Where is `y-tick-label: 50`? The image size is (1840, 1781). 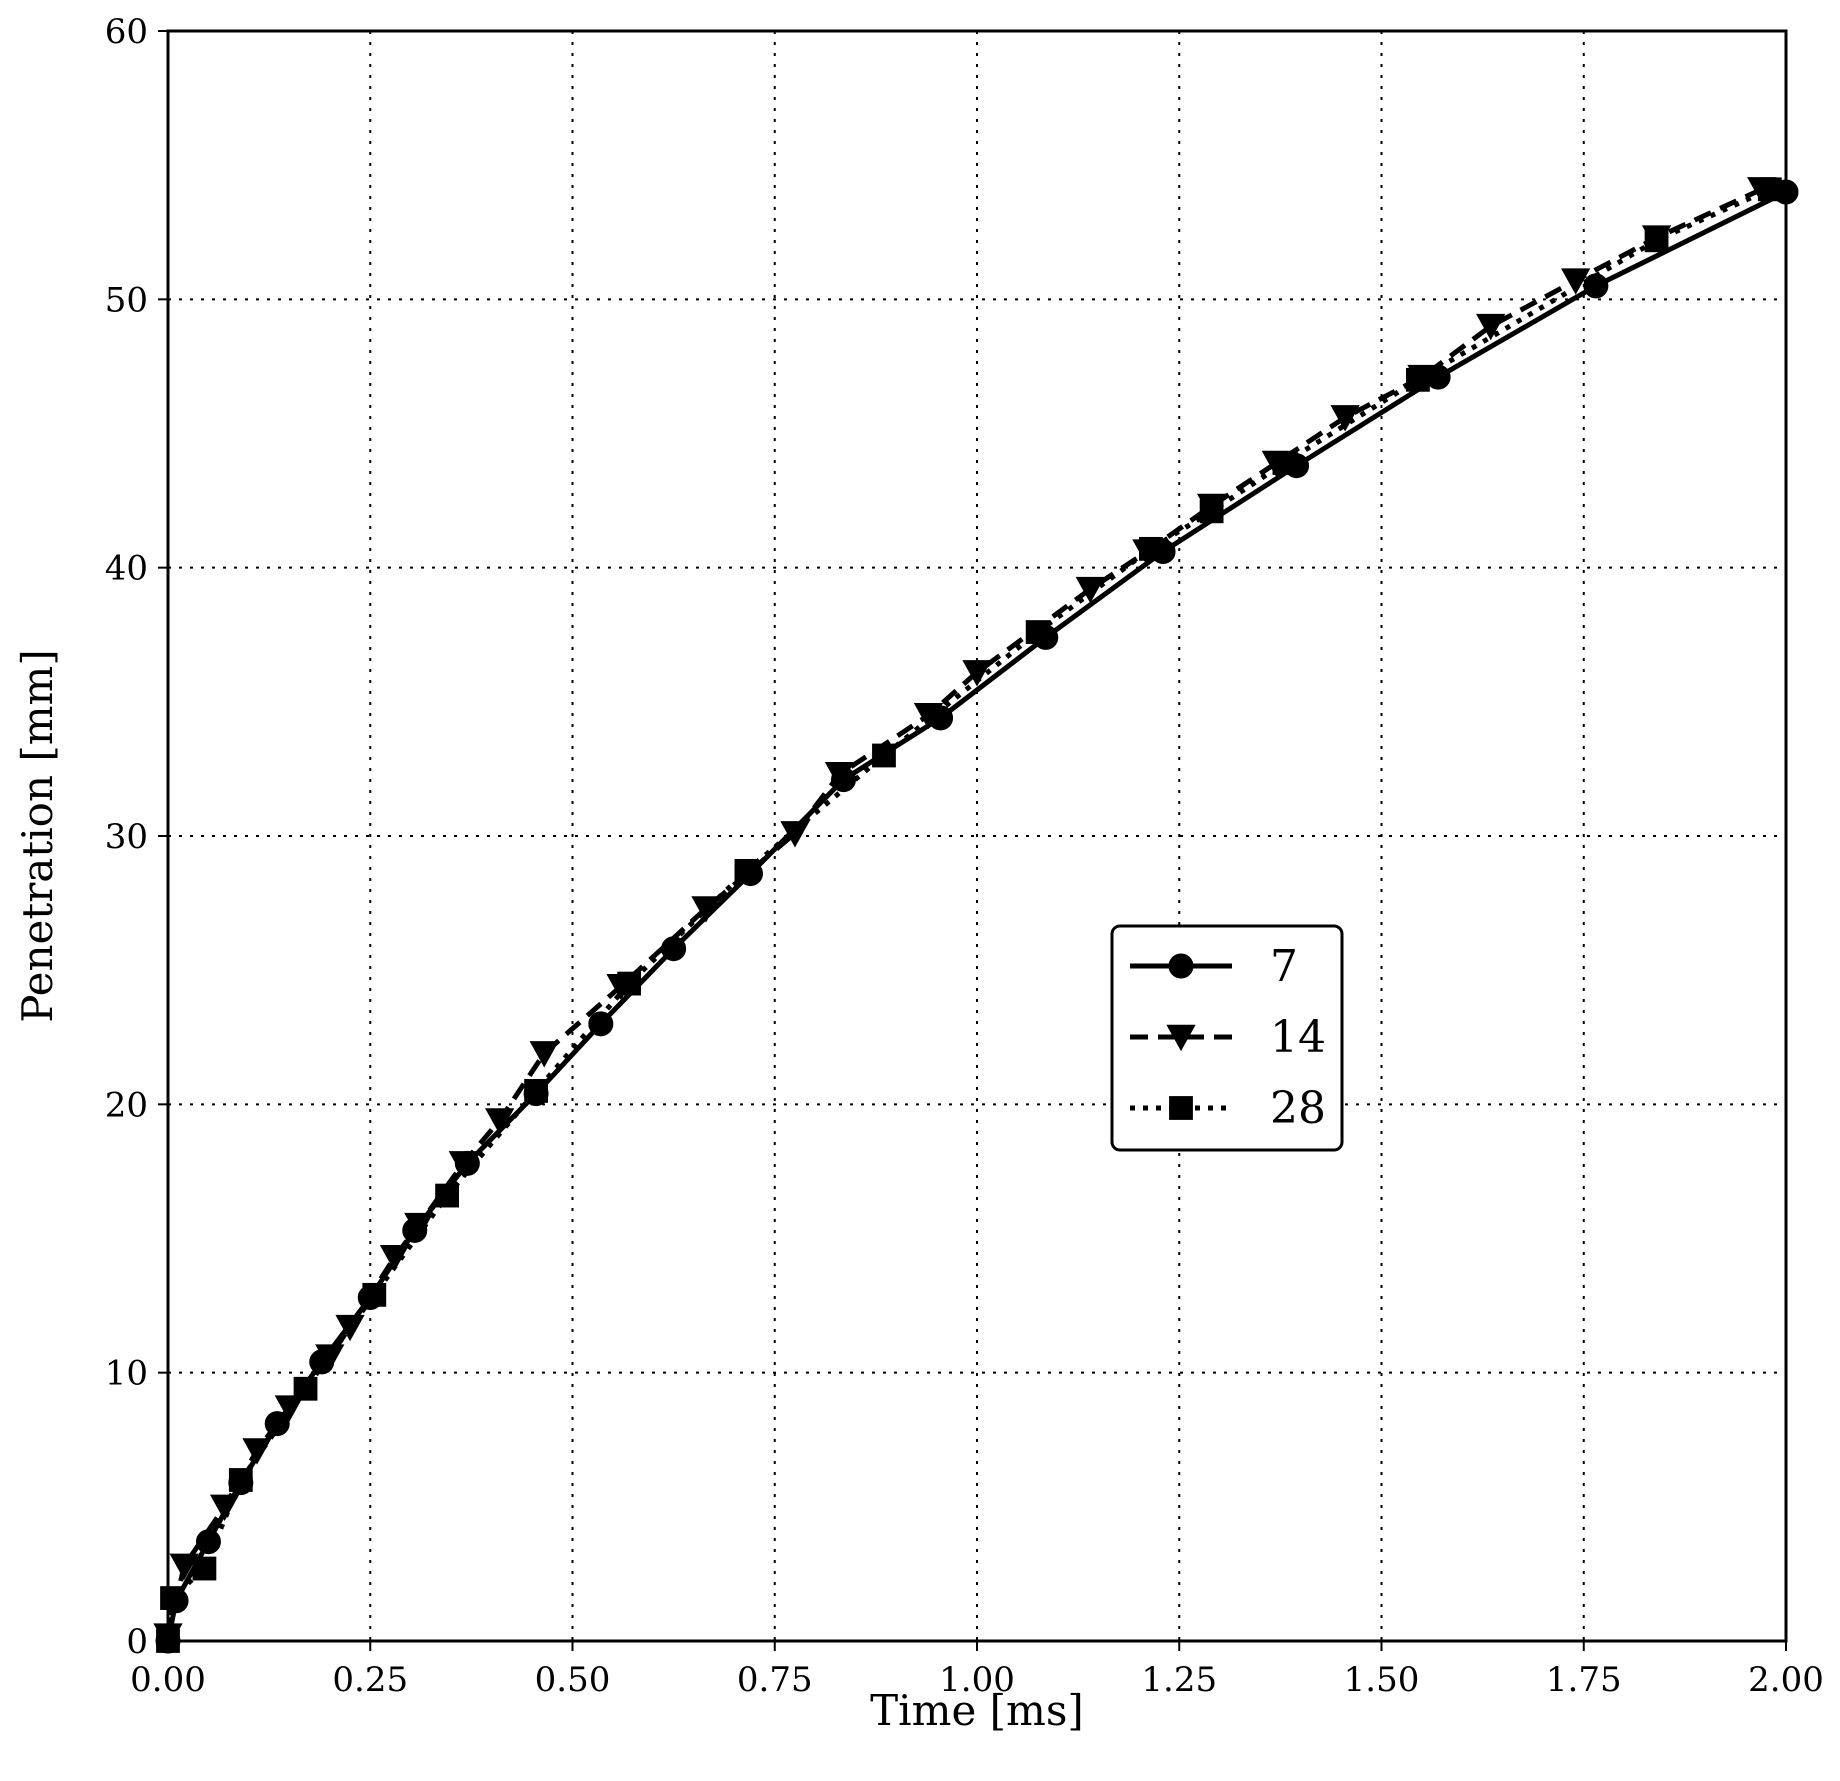
y-tick-label: 50 is located at coordinates (126, 300).